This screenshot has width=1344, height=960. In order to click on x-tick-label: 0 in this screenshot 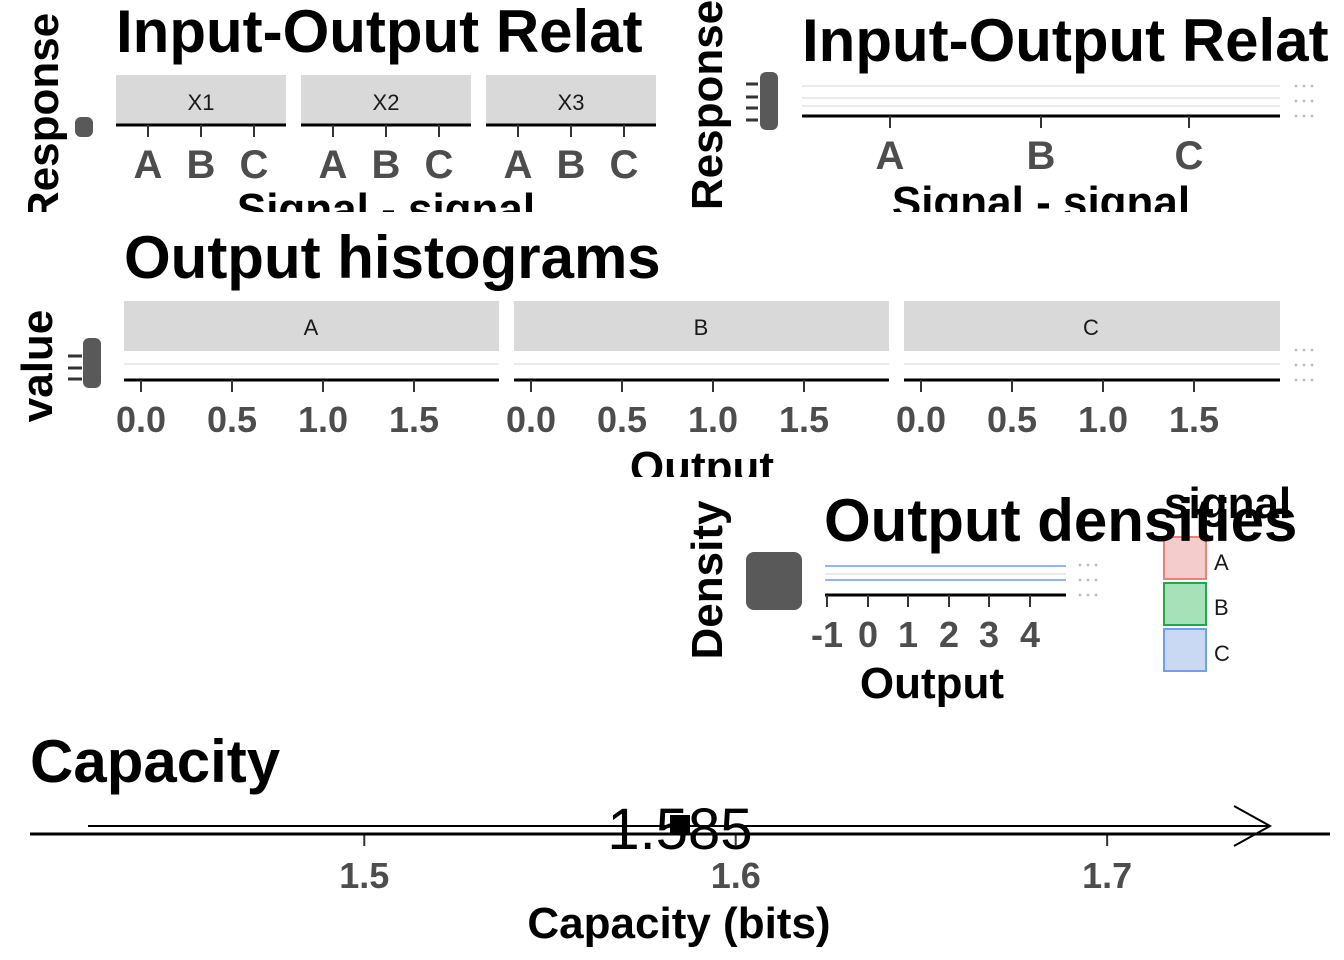, I will do `click(868, 634)`.